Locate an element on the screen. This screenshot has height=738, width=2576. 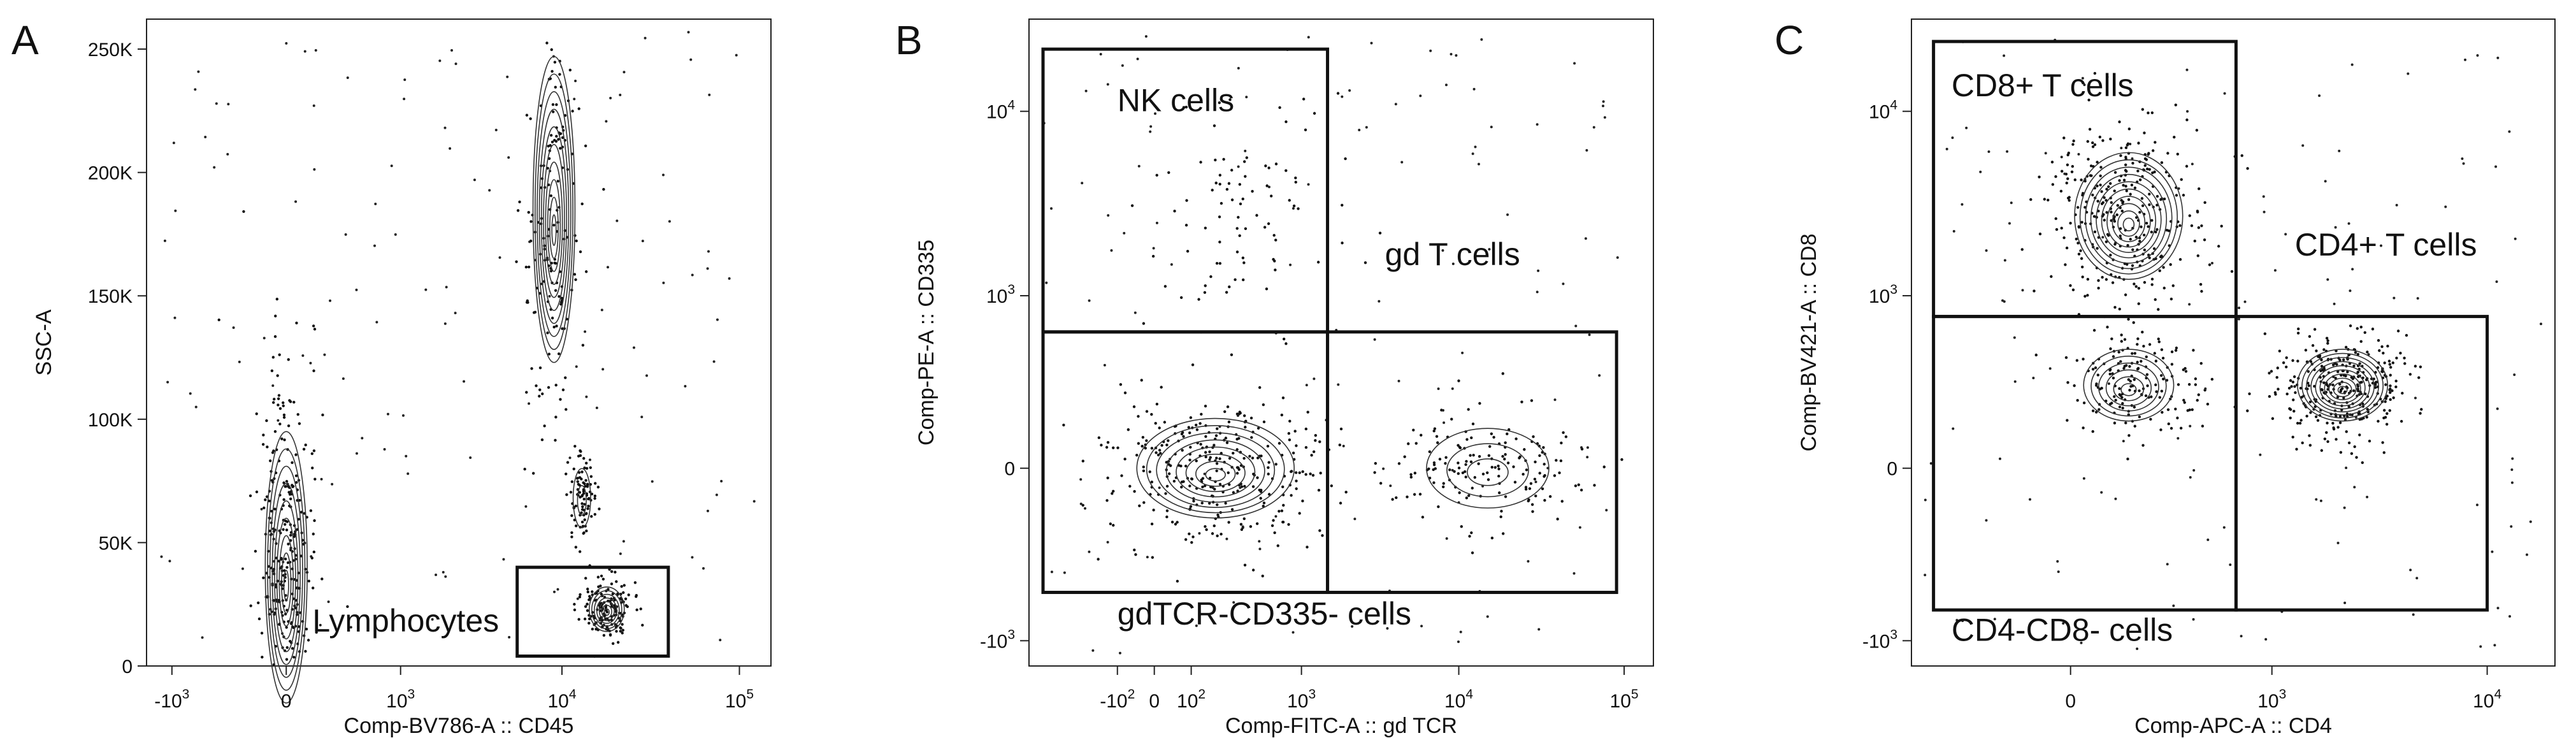
y-tick-label: -103 is located at coordinates (1880, 639).